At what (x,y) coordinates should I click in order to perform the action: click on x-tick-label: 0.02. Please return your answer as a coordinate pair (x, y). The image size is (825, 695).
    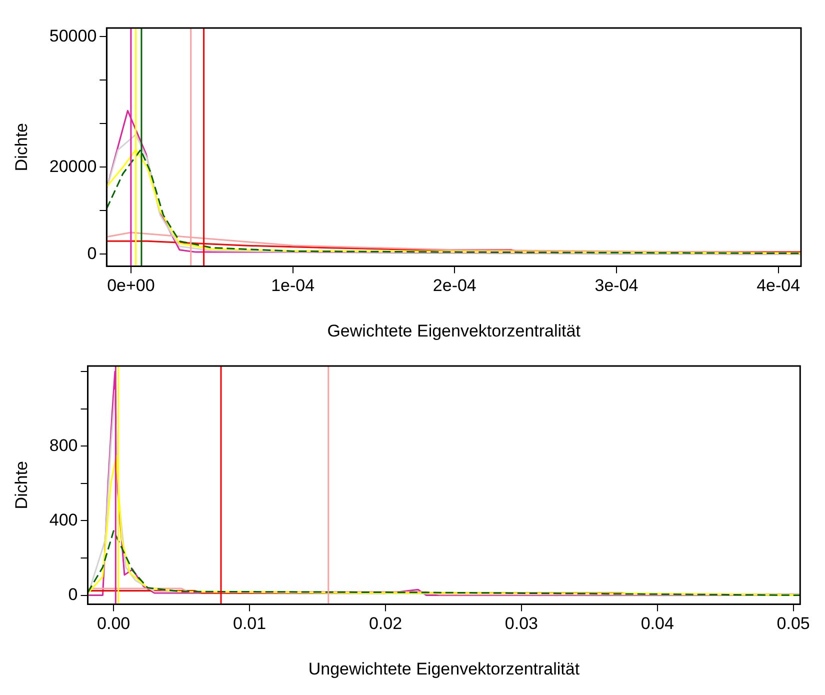
    Looking at the image, I should click on (385, 624).